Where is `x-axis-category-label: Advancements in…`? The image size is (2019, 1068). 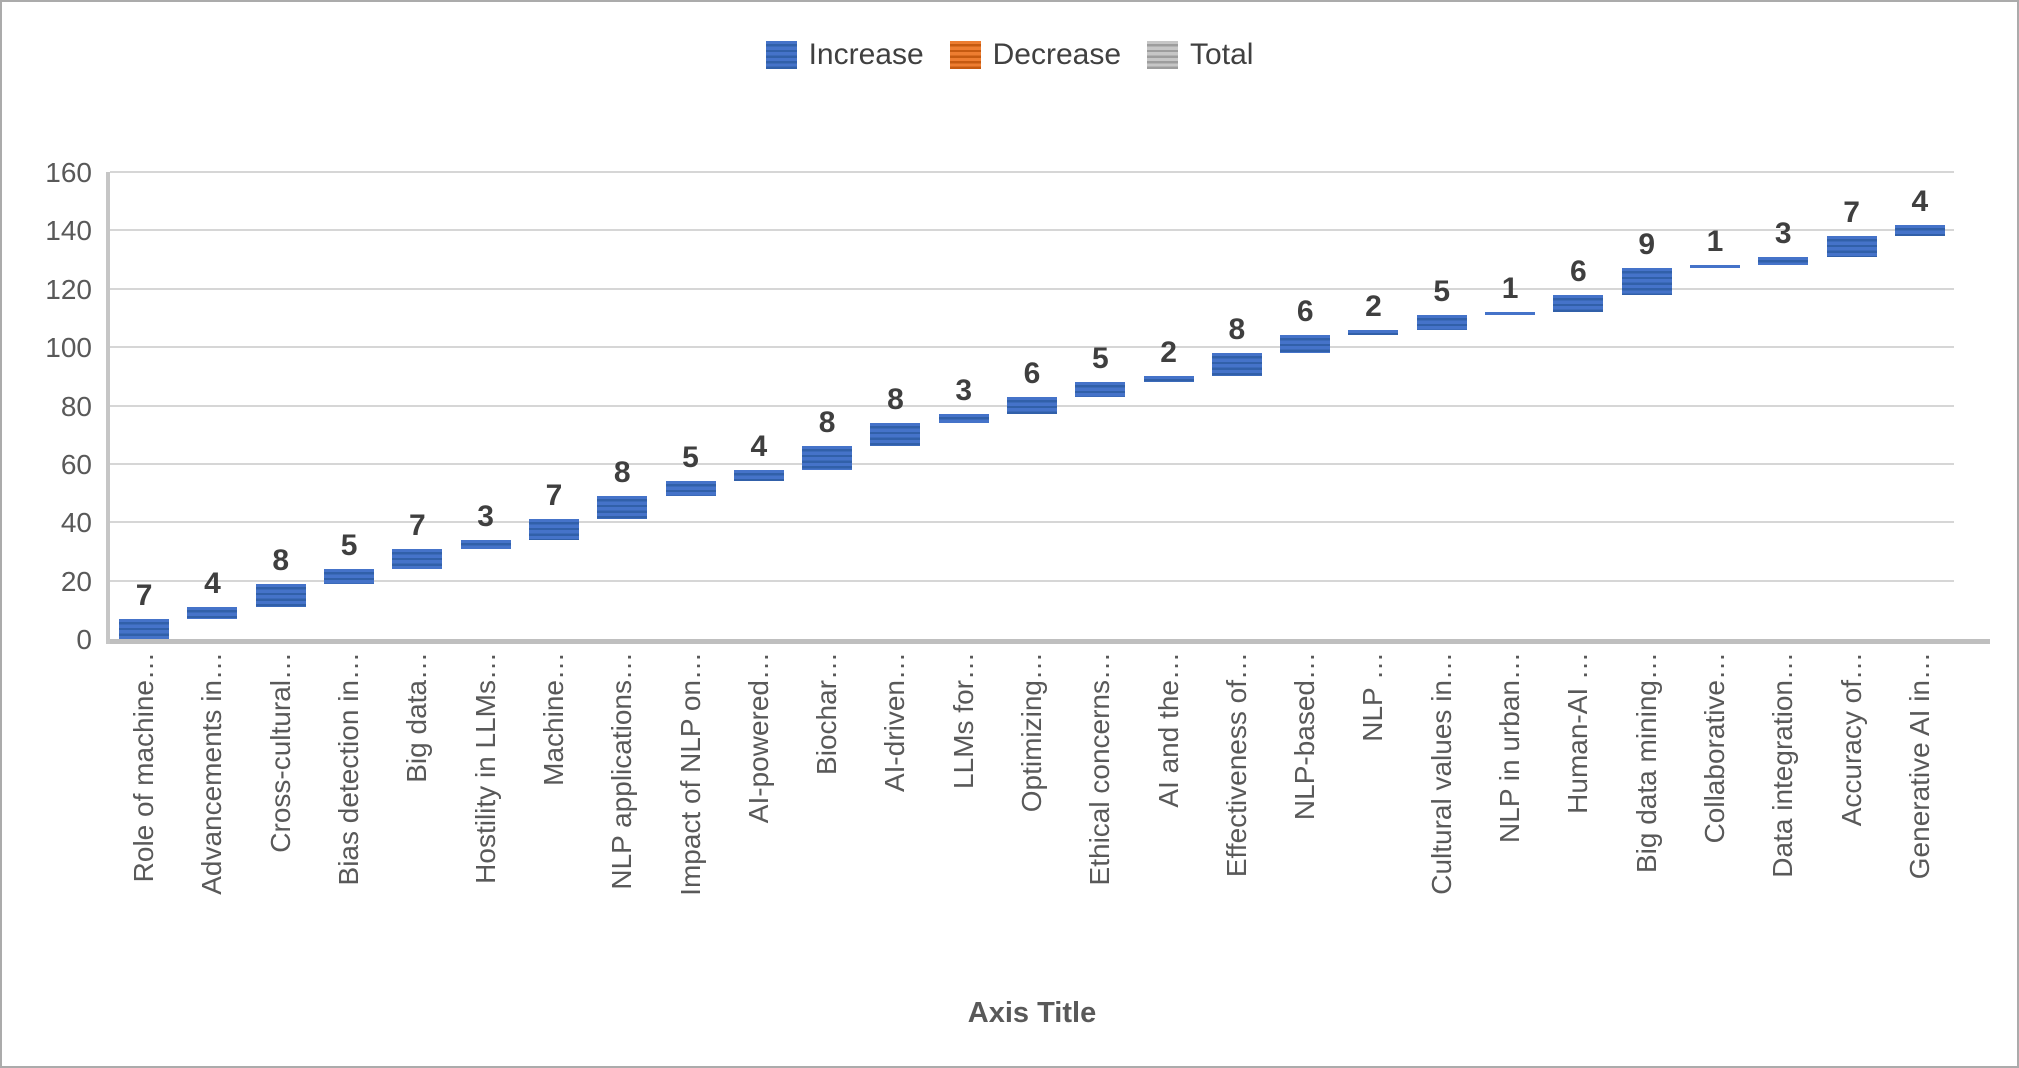 x-axis-category-label: Advancements in… is located at coordinates (212, 773).